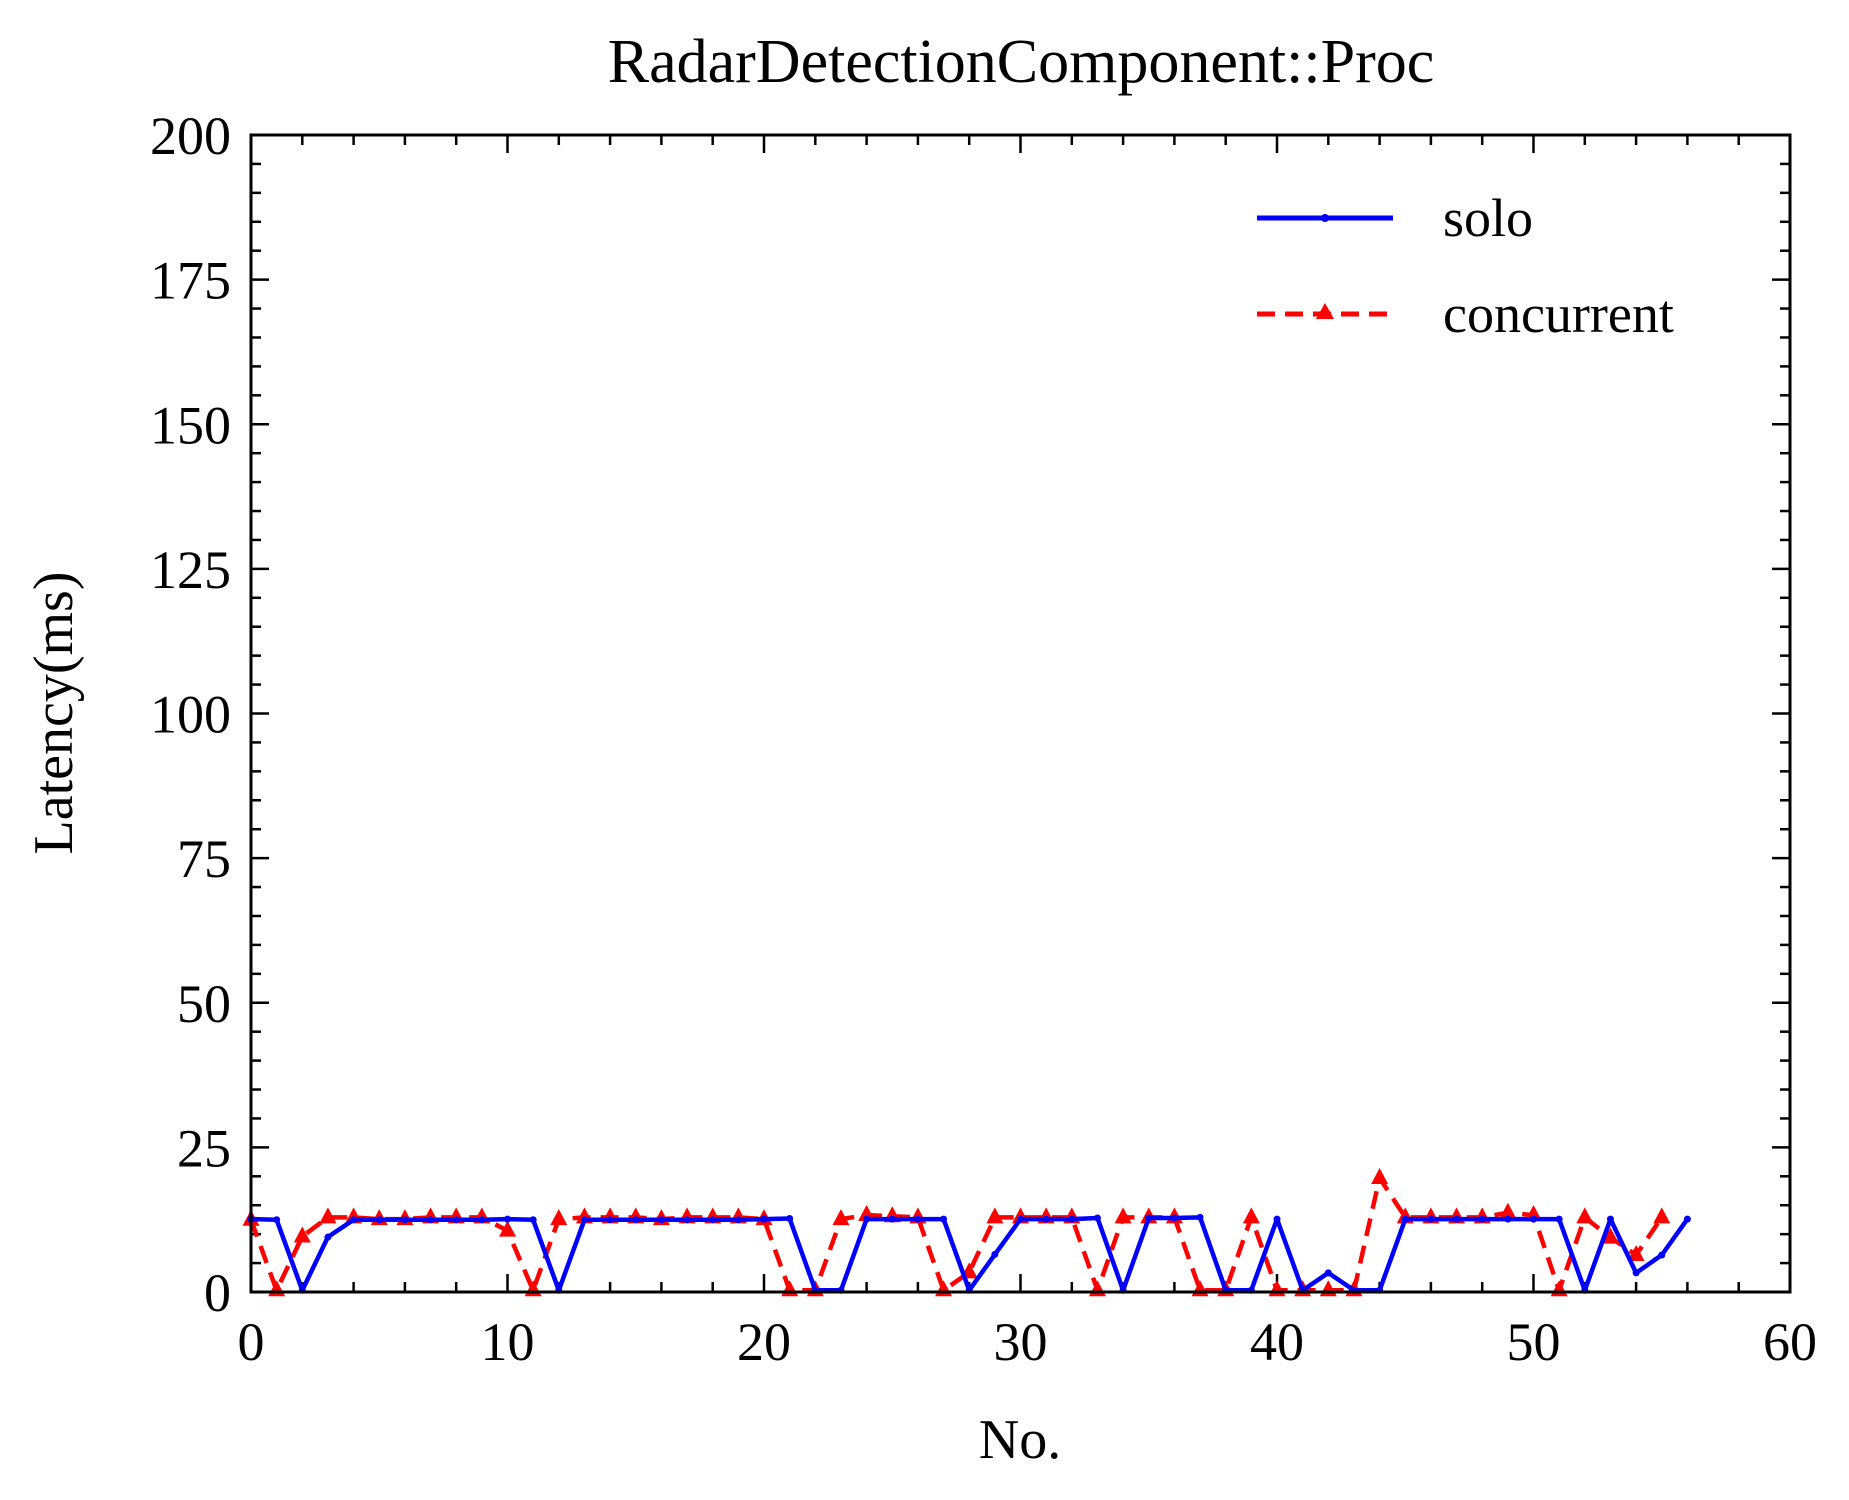 The height and width of the screenshot is (1500, 1849). What do you see at coordinates (1325, 218) in the screenshot?
I see `legend-solo-marker` at bounding box center [1325, 218].